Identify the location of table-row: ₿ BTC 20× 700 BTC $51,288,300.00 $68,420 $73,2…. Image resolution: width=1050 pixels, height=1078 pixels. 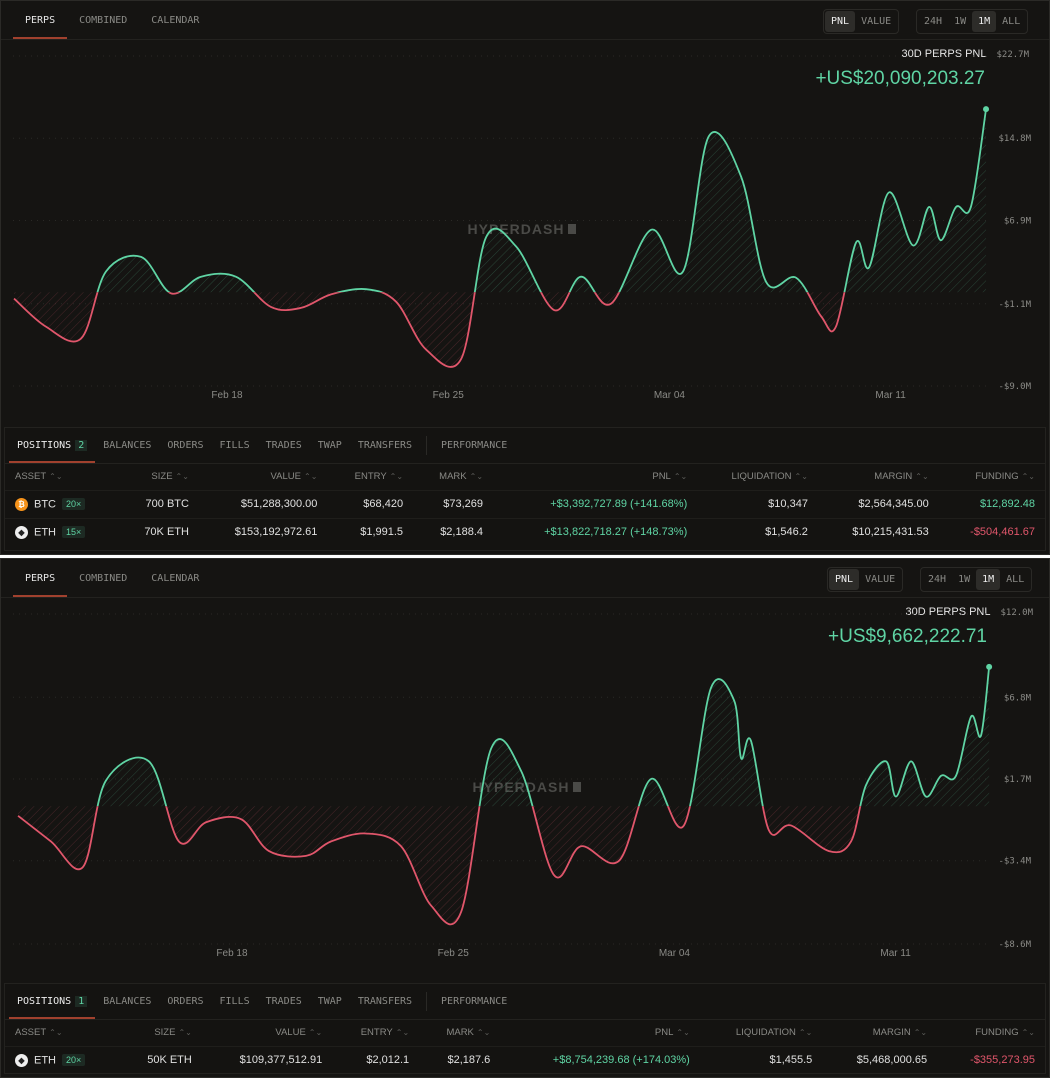
(525, 503).